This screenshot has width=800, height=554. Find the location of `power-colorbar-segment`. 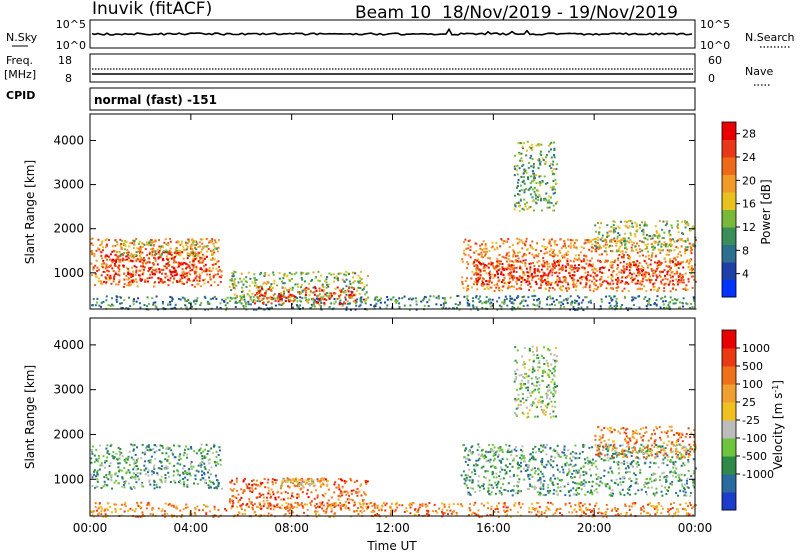

power-colorbar-segment is located at coordinates (729, 166).